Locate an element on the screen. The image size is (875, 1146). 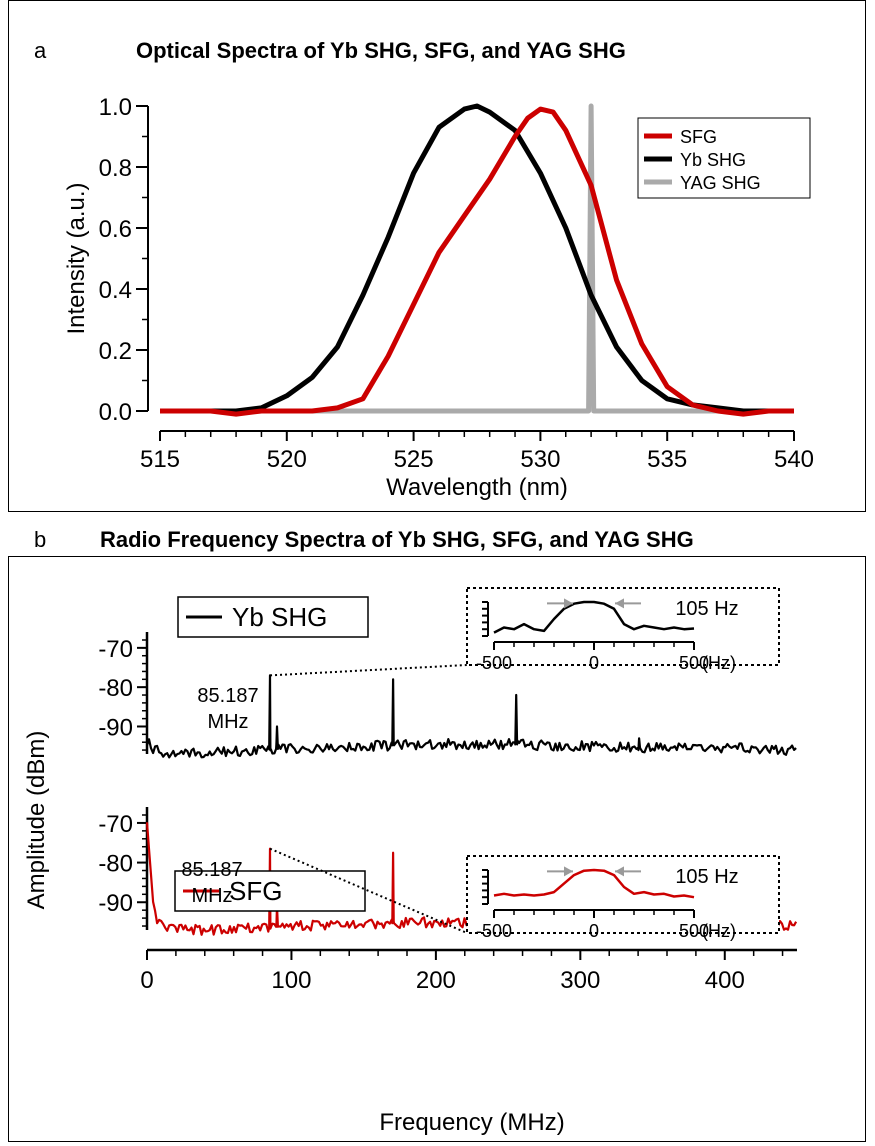
y-axis-label: Intensity (a.u.) is located at coordinates (76, 258).